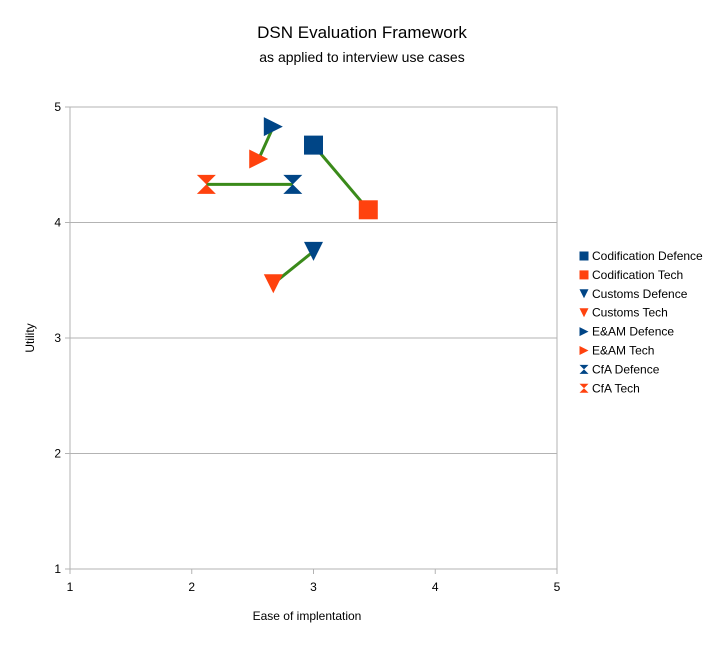  What do you see at coordinates (637, 275) in the screenshot?
I see `legend-label: Codification Tech` at bounding box center [637, 275].